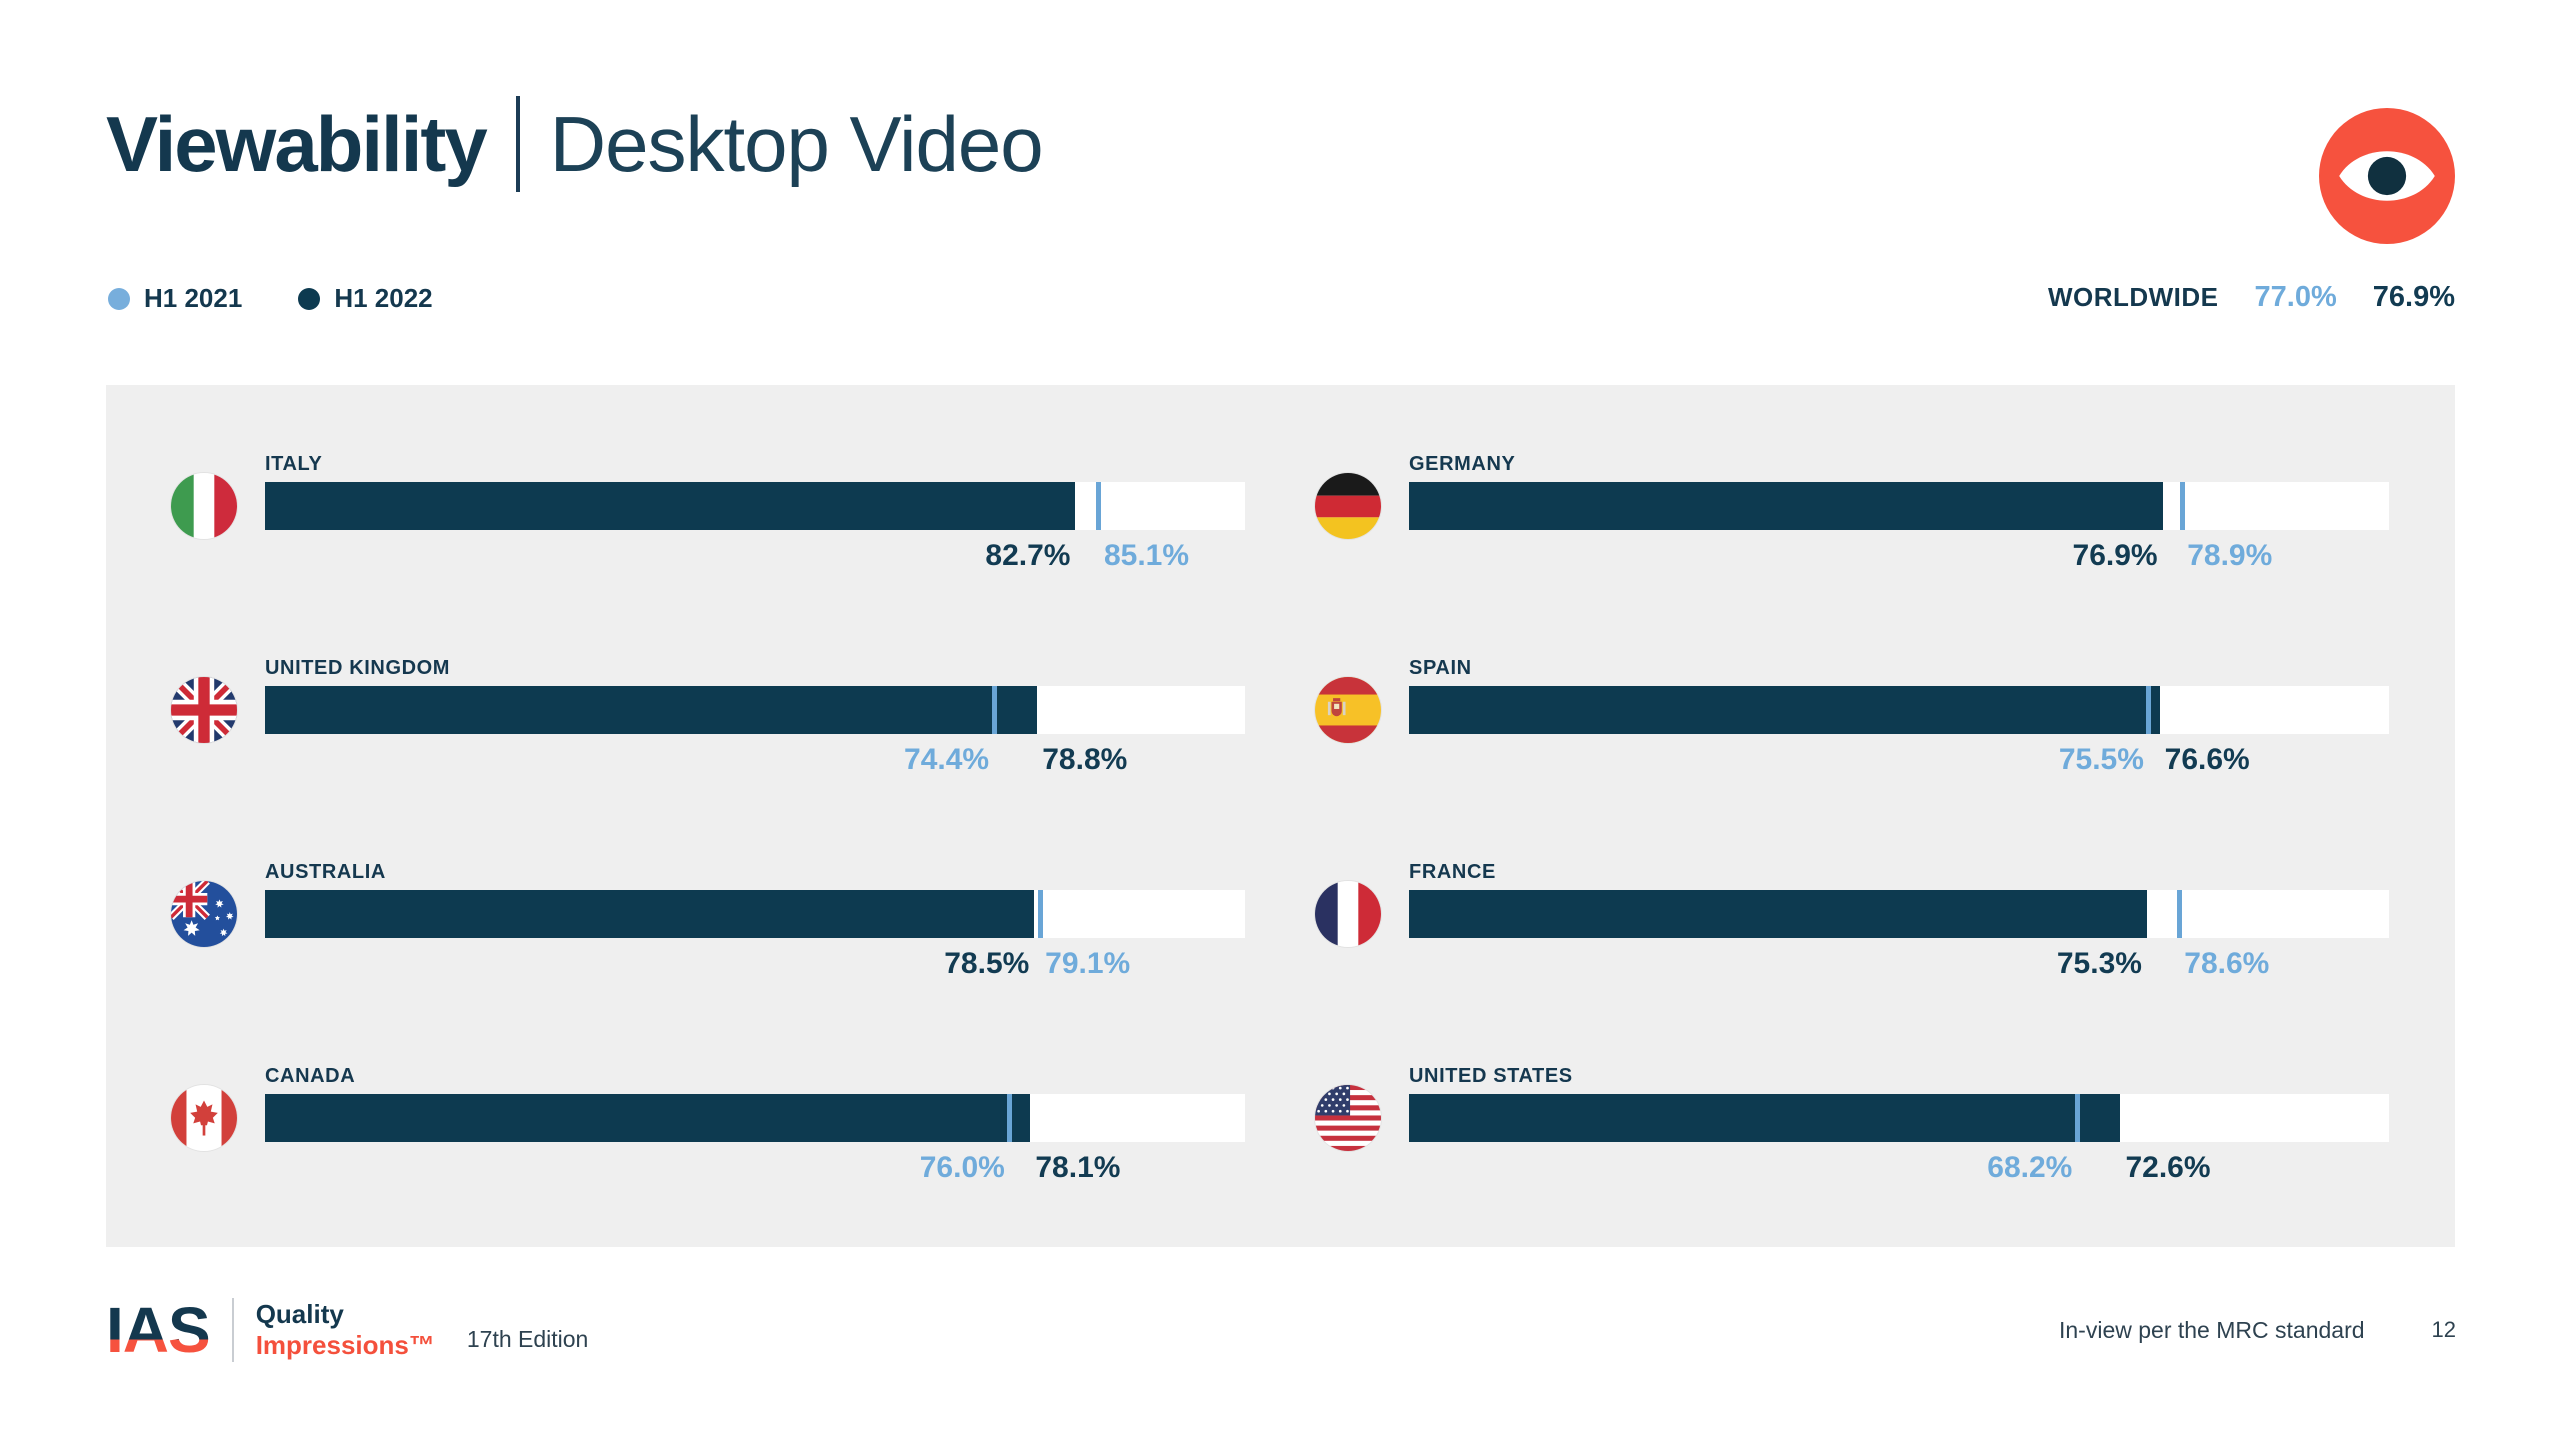 This screenshot has height=1440, width=2560. I want to click on flag-us-icon, so click(1348, 1118).